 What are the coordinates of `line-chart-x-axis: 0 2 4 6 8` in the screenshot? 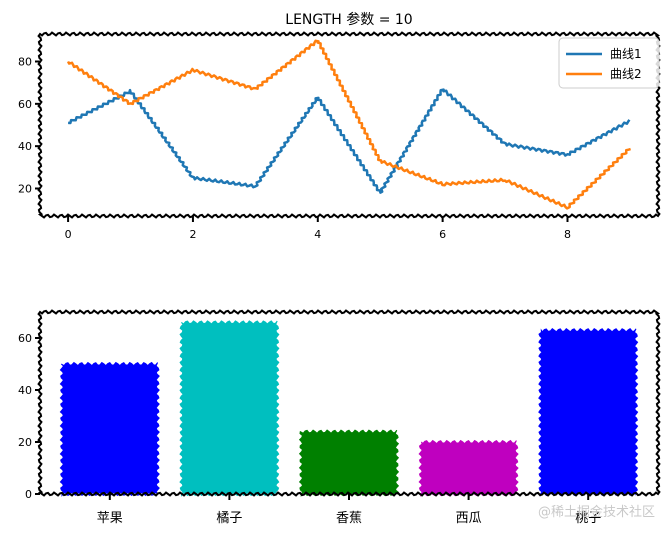 It's located at (318, 228).